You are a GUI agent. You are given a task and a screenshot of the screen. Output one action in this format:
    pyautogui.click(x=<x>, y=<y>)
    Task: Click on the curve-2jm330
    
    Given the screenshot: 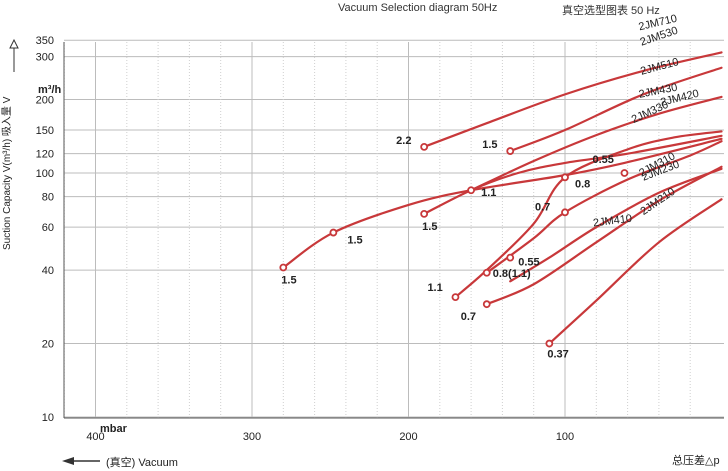 What is the action you would take?
    pyautogui.click(x=604, y=207)
    